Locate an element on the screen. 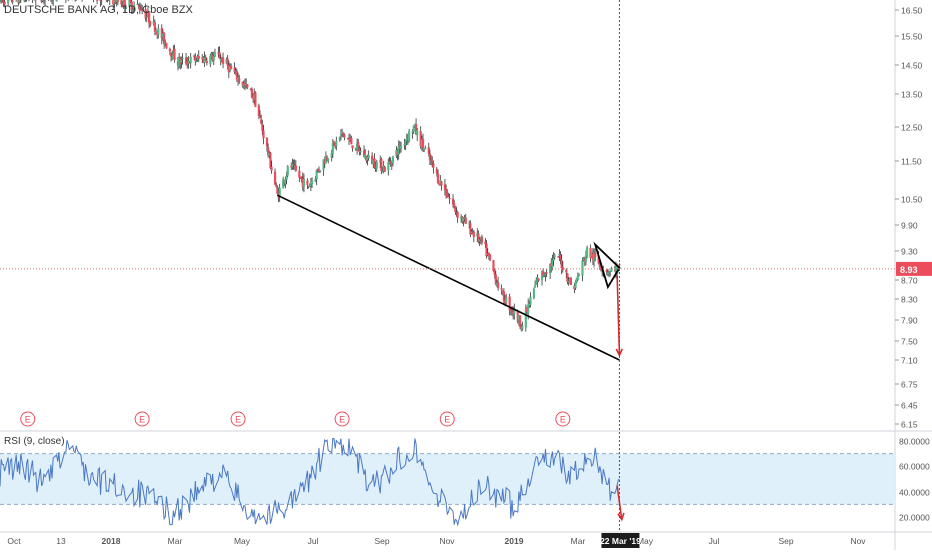  time-tick-label: 2019 is located at coordinates (514, 541).